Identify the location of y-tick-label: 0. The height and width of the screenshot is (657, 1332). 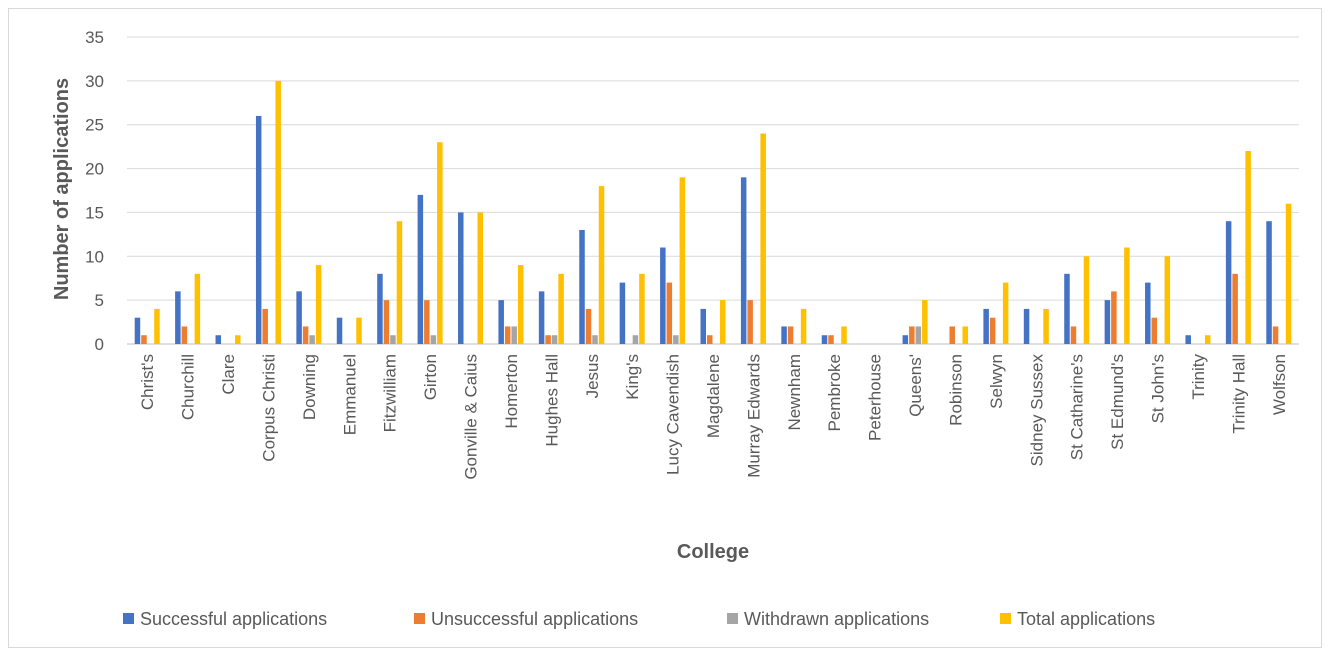
(99, 344).